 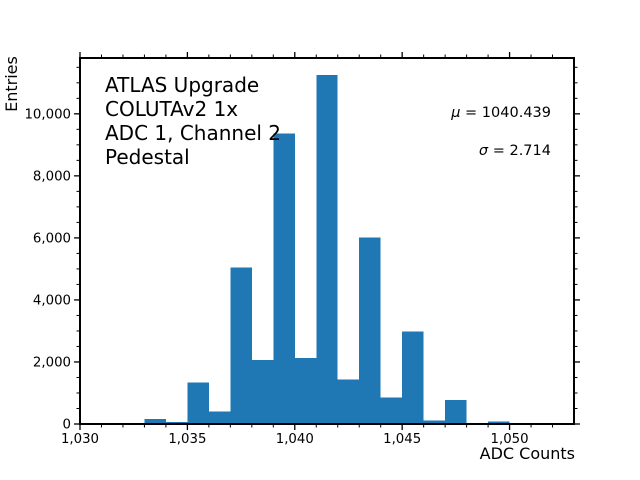 I want to click on y-tick-label: 0, so click(x=67, y=425).